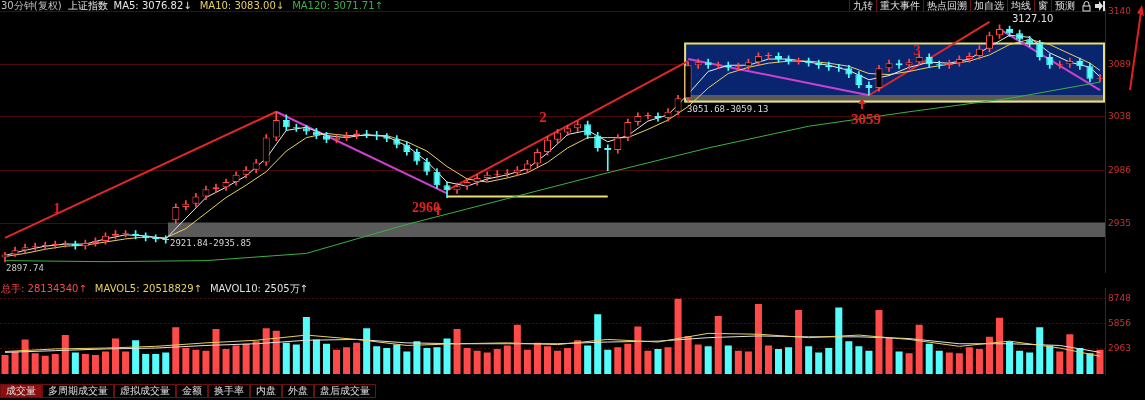  What do you see at coordinates (145, 391) in the screenshot?
I see `text: 虚拟成交量` at bounding box center [145, 391].